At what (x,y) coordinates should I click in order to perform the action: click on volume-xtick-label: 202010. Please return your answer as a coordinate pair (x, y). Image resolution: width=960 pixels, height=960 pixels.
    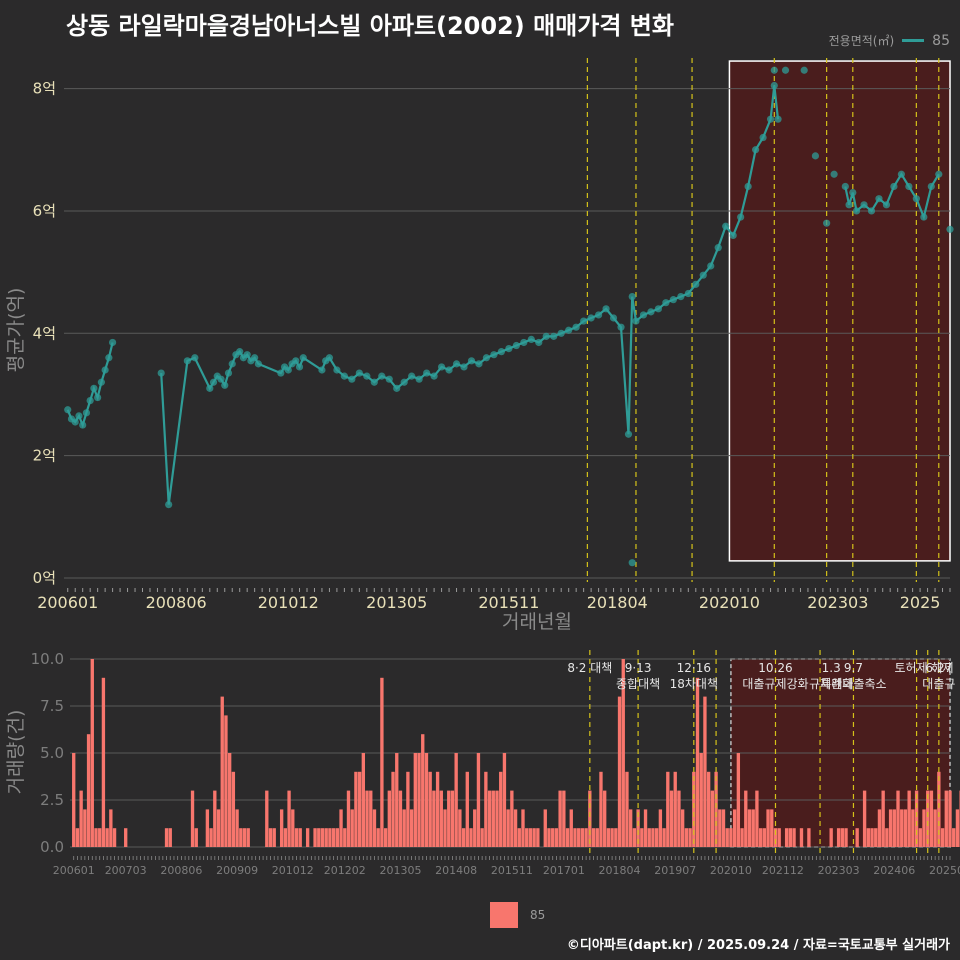
    Looking at the image, I should click on (731, 870).